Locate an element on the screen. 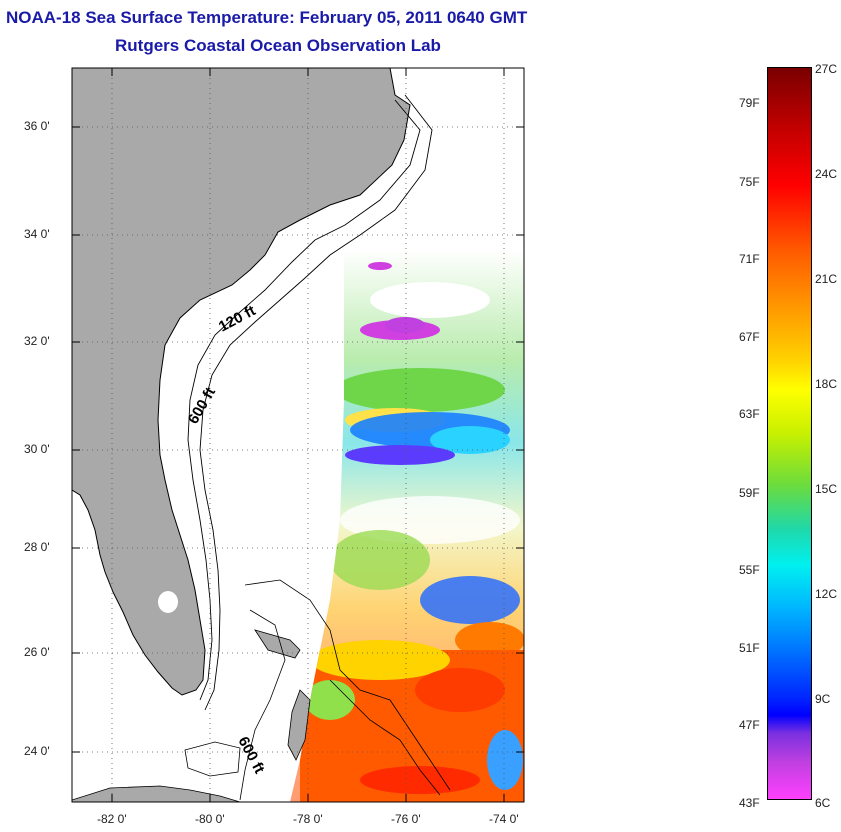 The image size is (841, 832). lake-okeechobee is located at coordinates (168, 602).